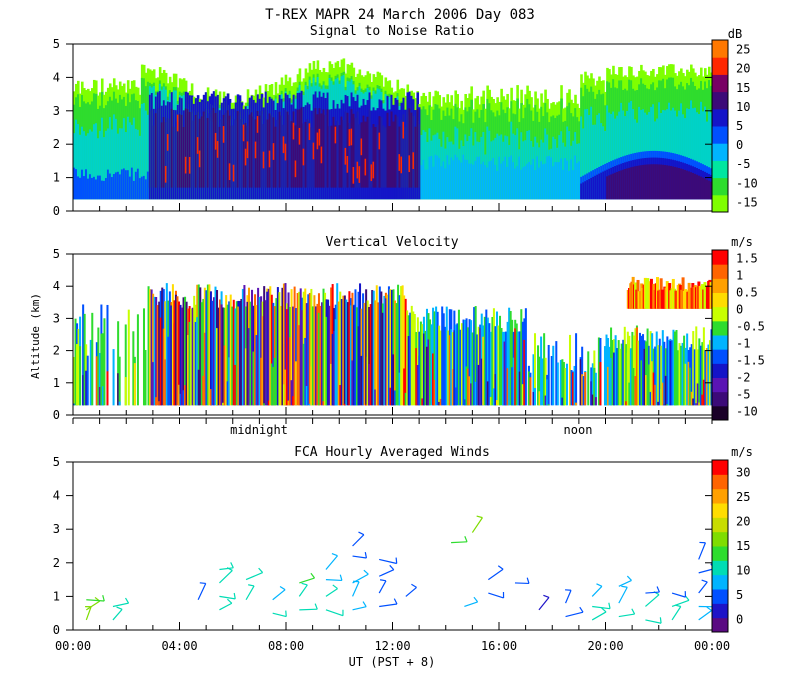  Describe the element at coordinates (742, 242) in the screenshot. I see `velocity-colorbar-units: m/s` at that location.